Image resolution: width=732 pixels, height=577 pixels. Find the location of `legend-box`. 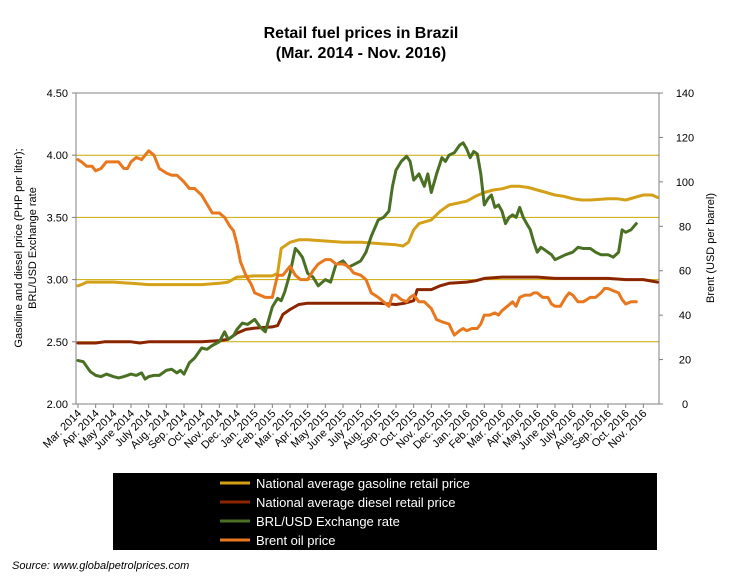

legend-box is located at coordinates (385, 511).